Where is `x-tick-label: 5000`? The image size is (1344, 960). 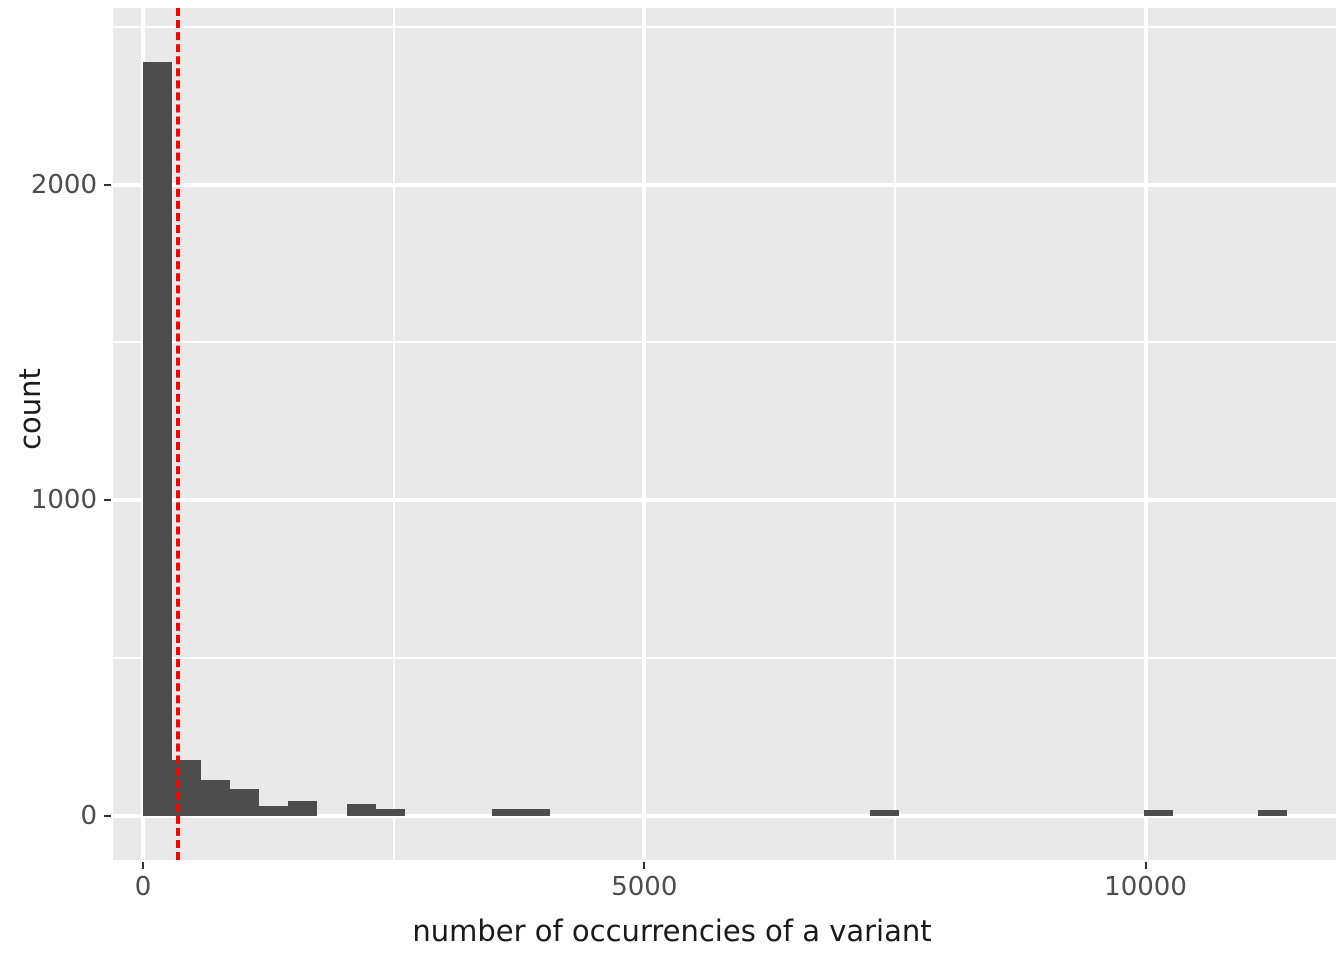 x-tick-label: 5000 is located at coordinates (644, 887).